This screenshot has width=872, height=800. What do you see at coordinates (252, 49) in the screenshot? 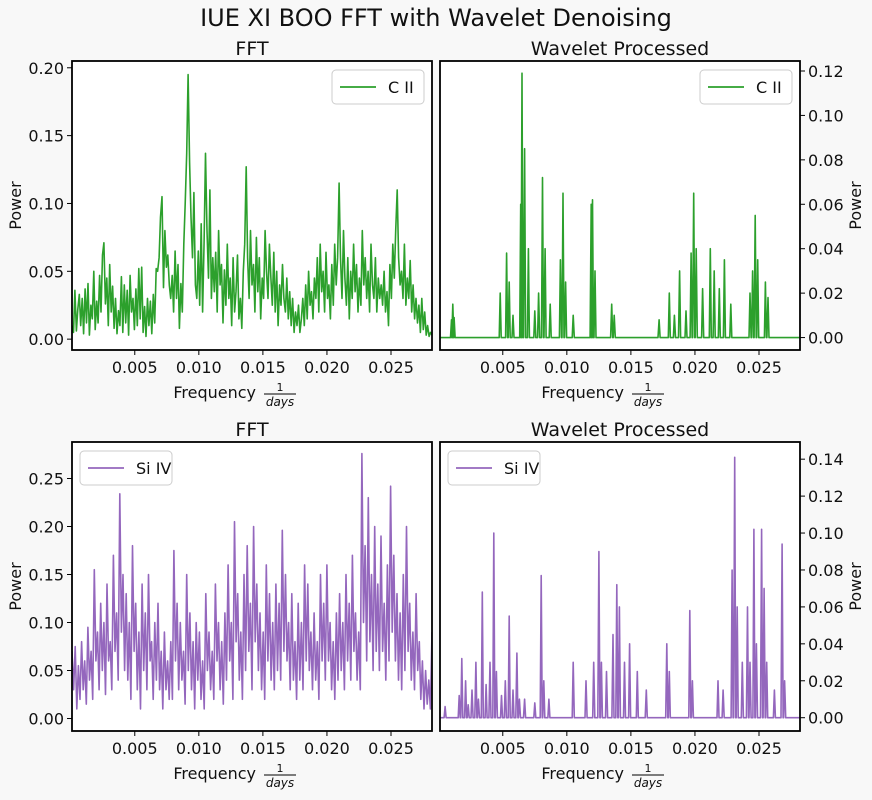
I see `panel-1-title: FFT` at bounding box center [252, 49].